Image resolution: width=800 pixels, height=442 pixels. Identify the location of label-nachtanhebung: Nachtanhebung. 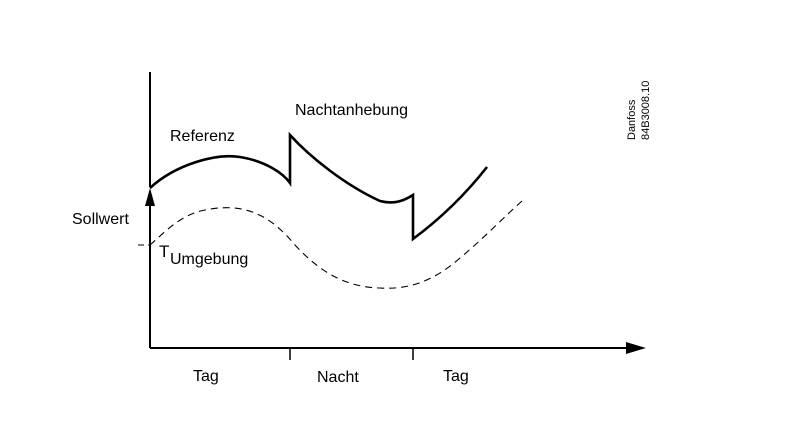
(351, 110).